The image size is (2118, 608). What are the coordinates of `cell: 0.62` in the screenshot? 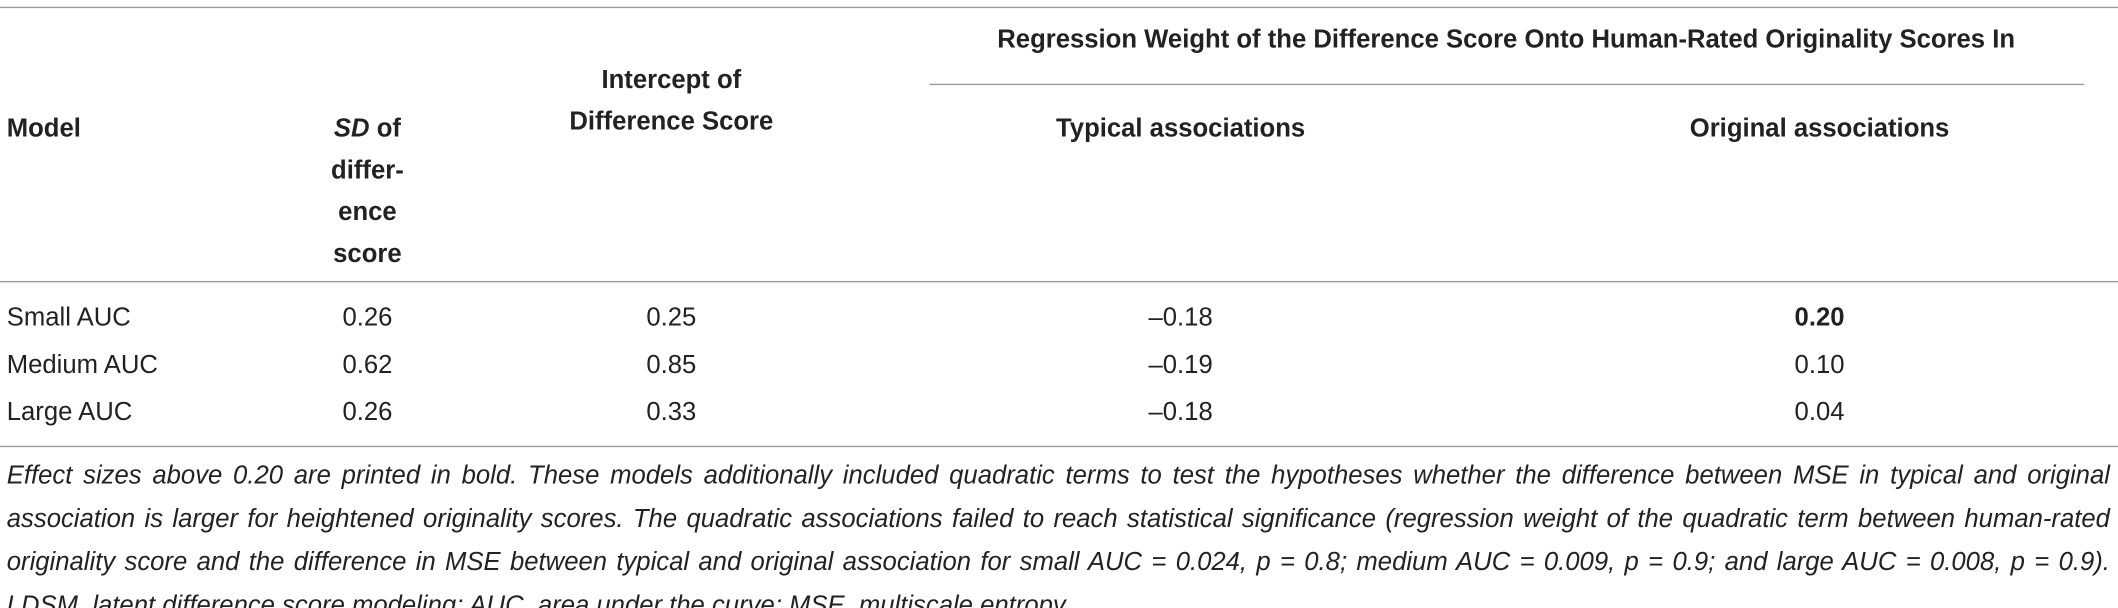 It's located at (367, 365).